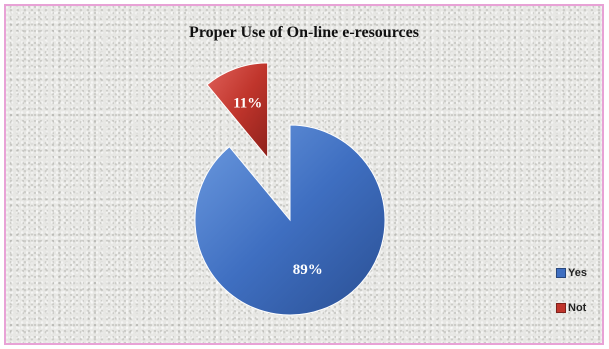 The image size is (609, 349). I want to click on legend-item-yes: Yes, so click(571, 273).